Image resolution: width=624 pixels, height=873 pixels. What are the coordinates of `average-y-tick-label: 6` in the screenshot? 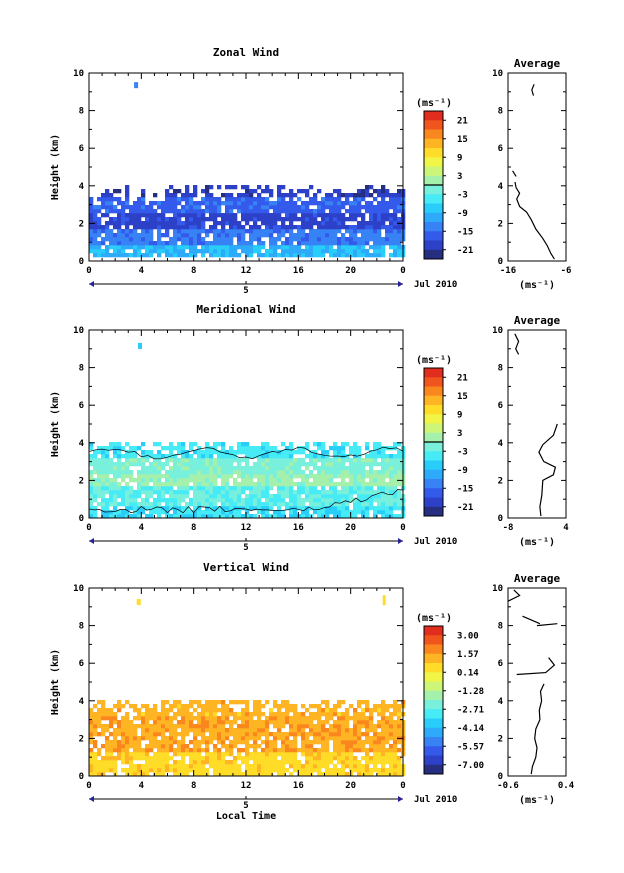 It's located at (500, 664).